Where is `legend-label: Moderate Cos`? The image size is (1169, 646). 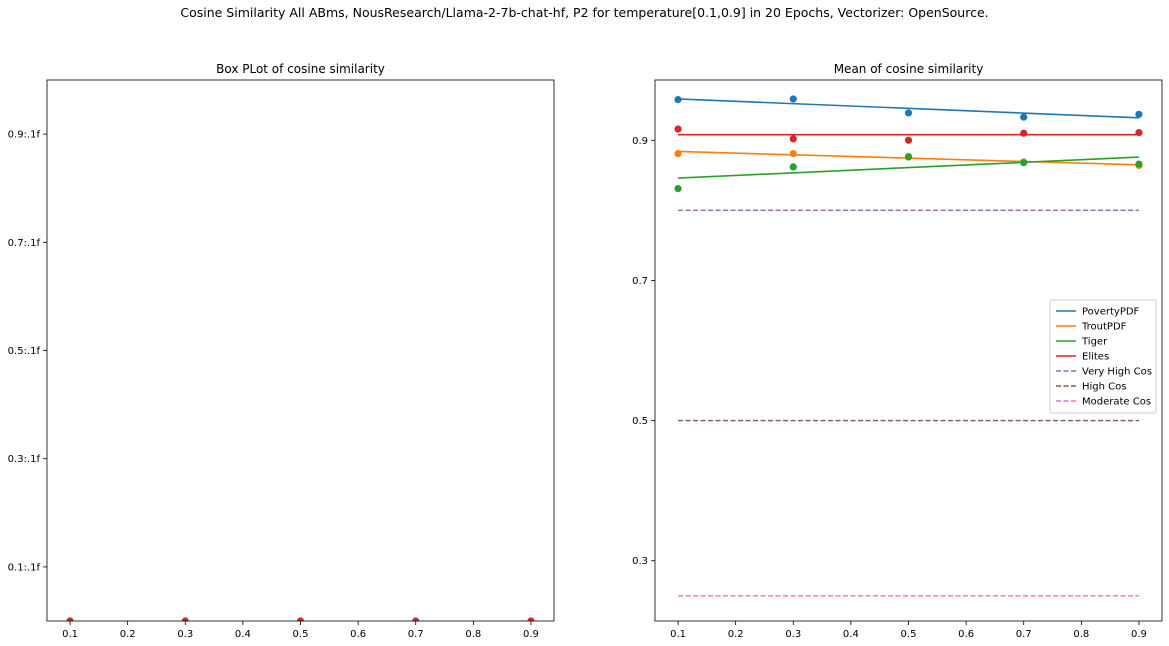 legend-label: Moderate Cos is located at coordinates (1116, 402).